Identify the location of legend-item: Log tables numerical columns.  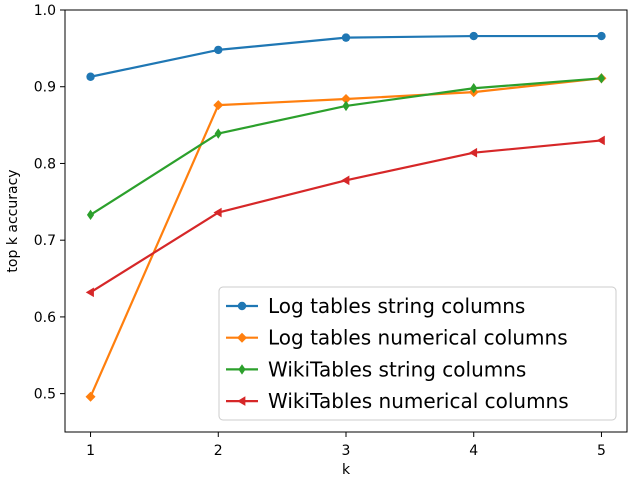
(397, 338).